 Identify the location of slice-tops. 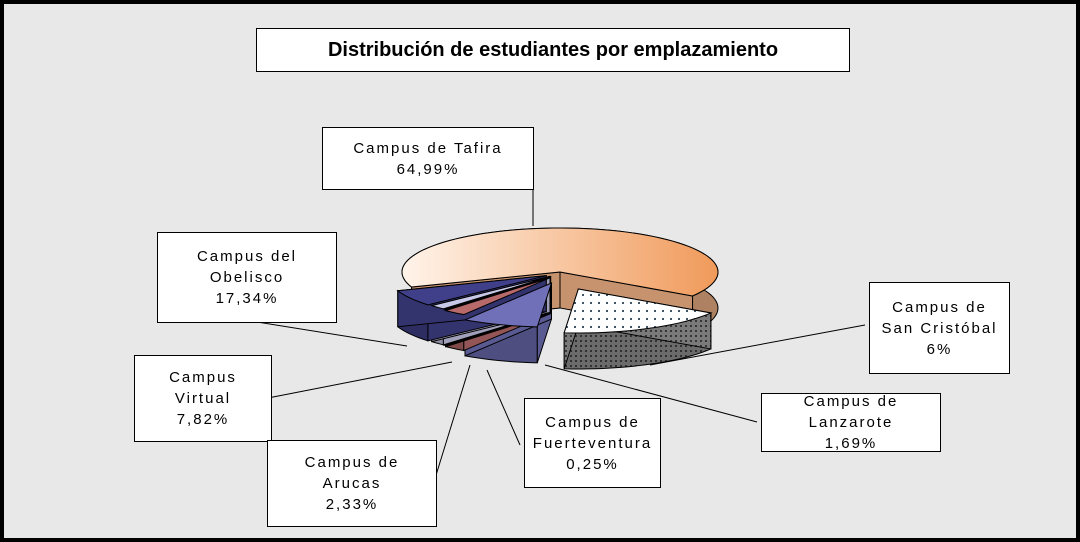
(557, 280).